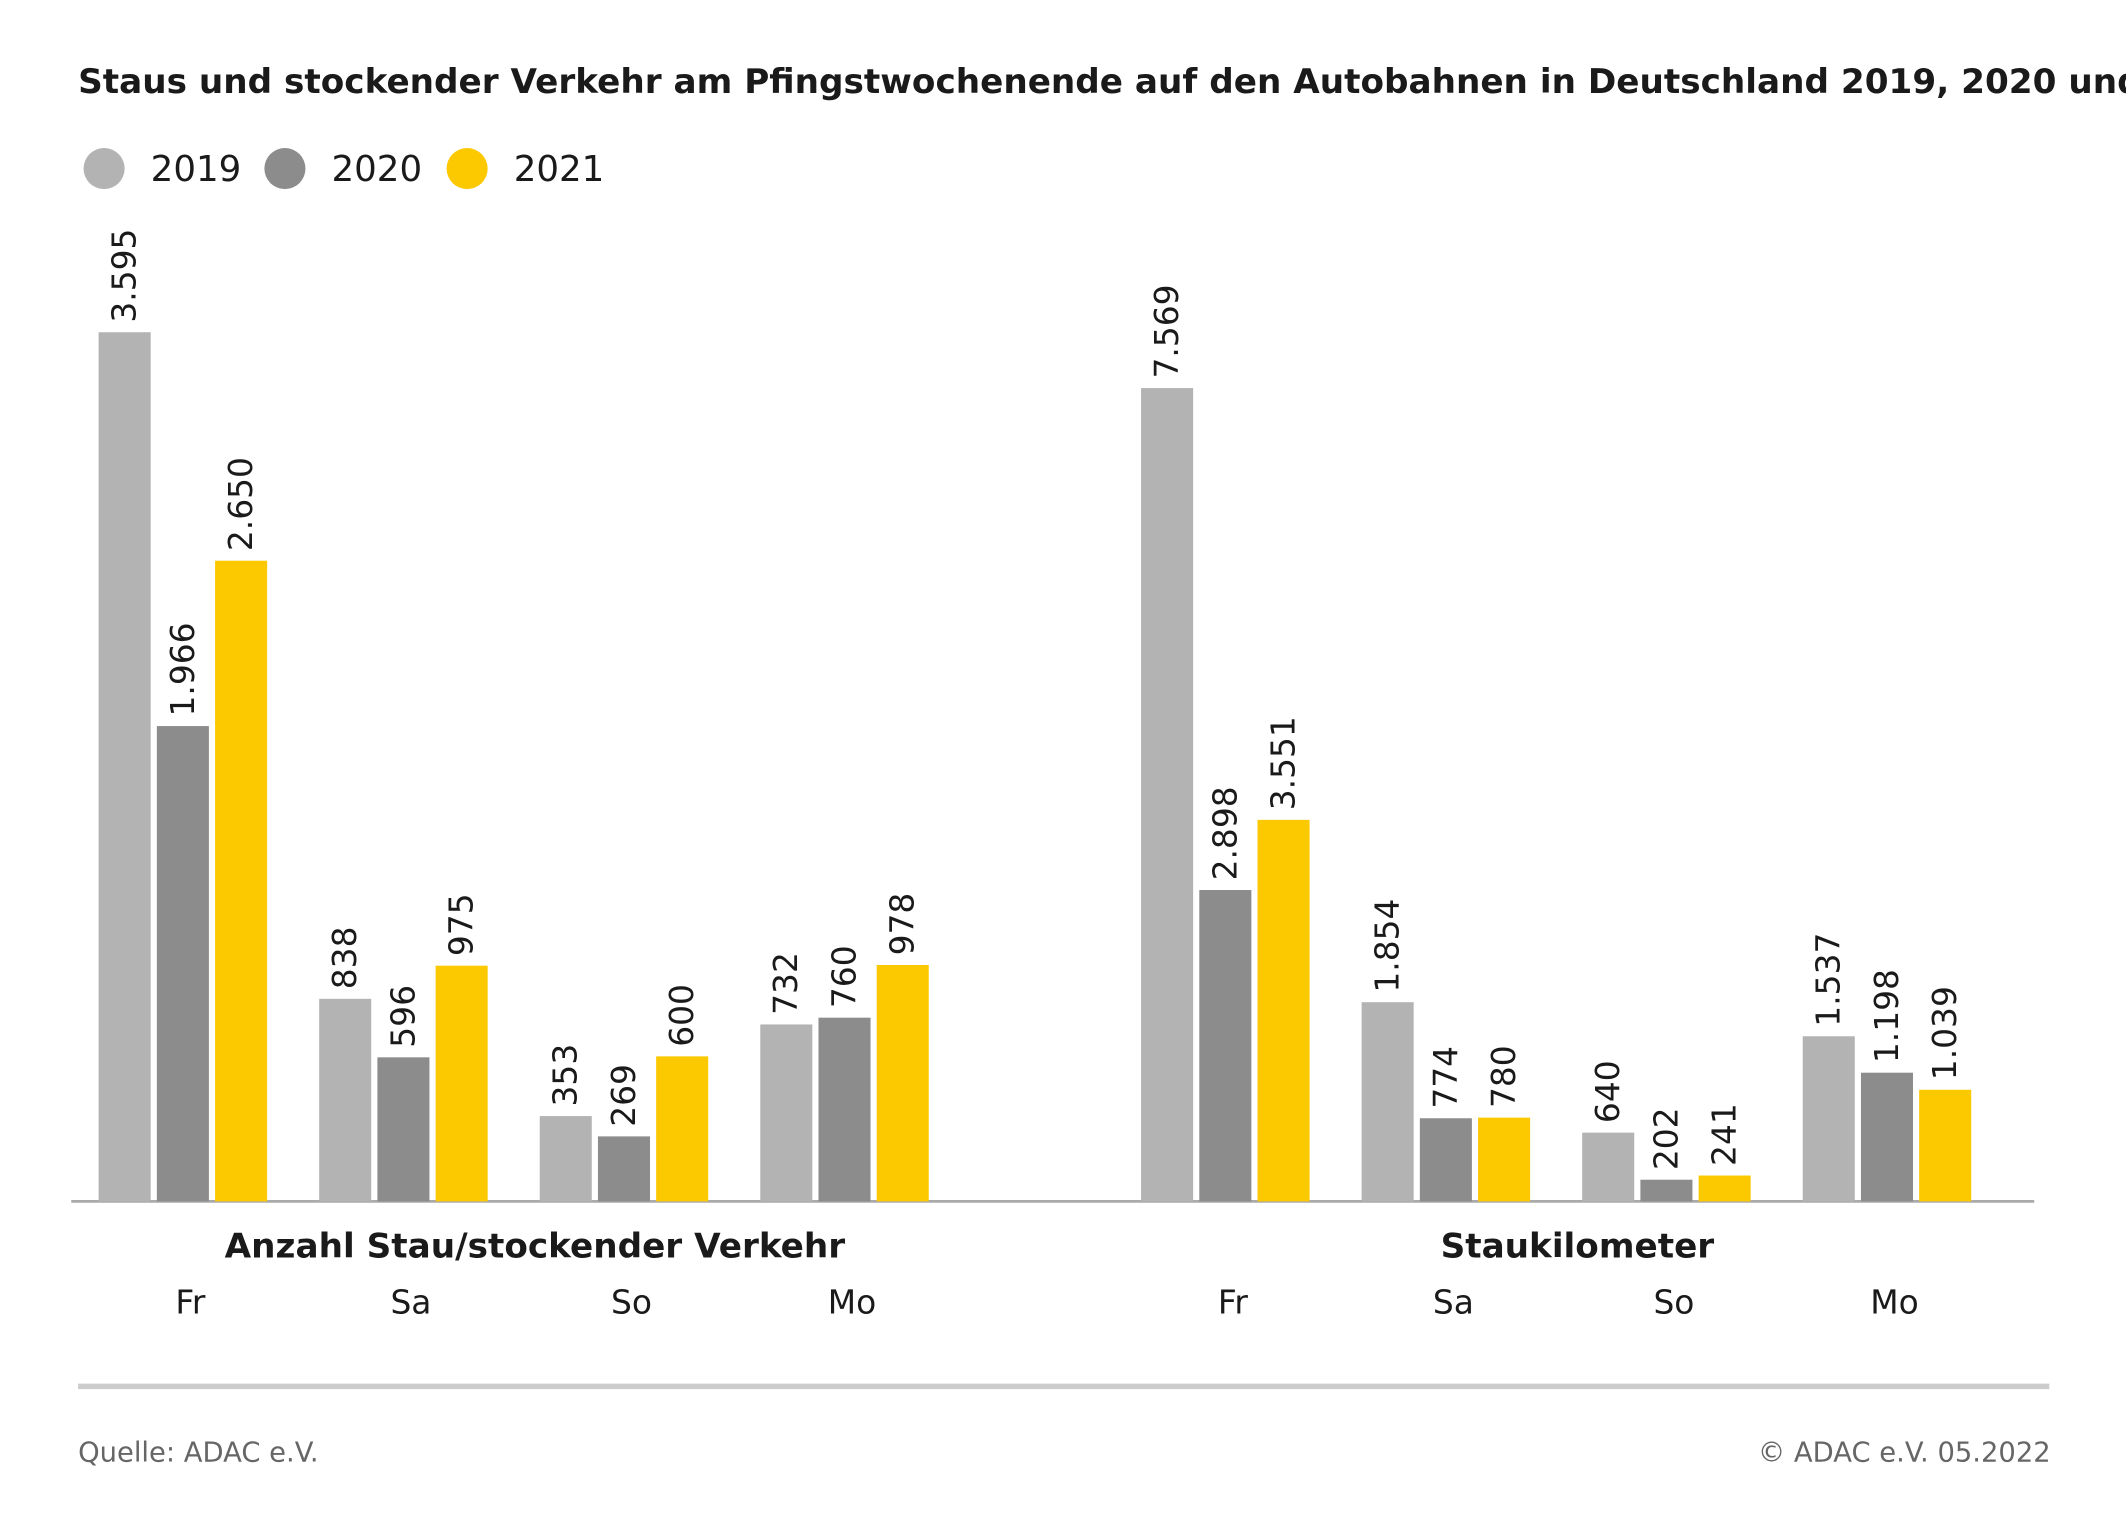 This screenshot has height=1533, width=2126. Describe the element at coordinates (402, 1016) in the screenshot. I see `data-label: 596` at that location.